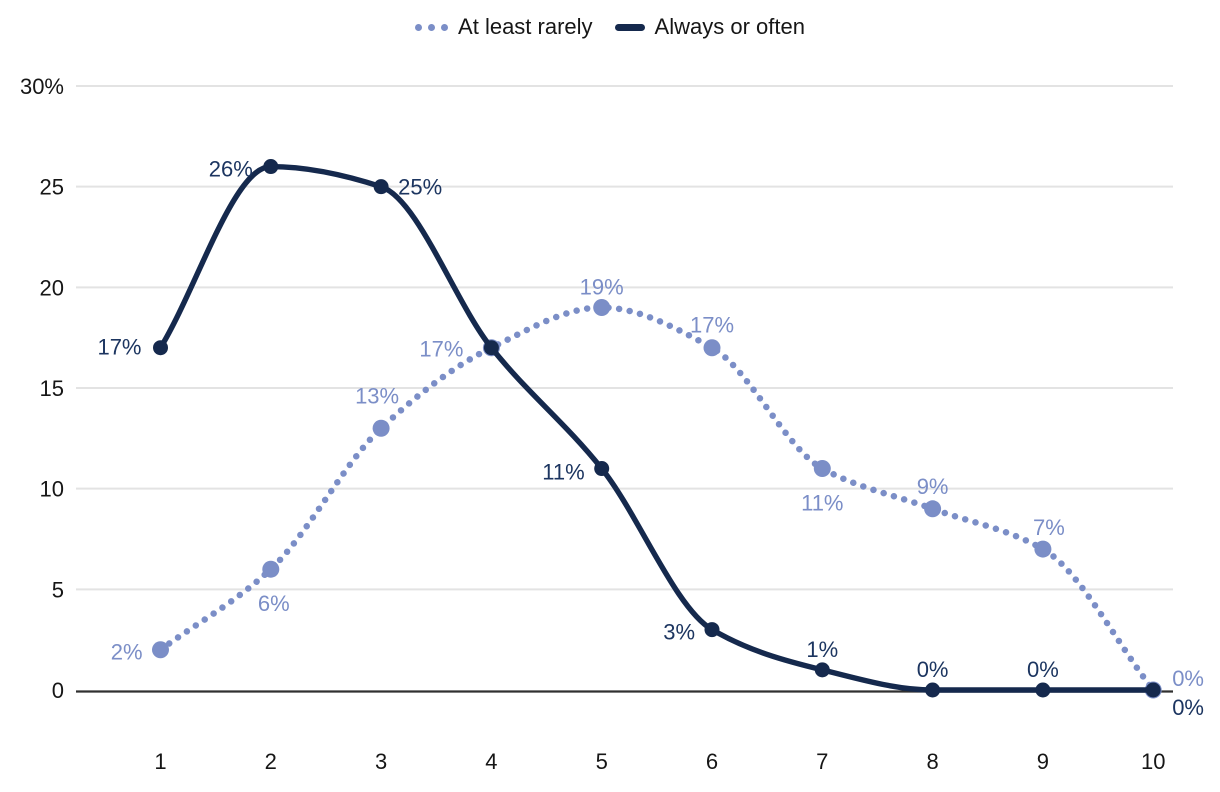  Describe the element at coordinates (52, 187) in the screenshot. I see `y-tick-label: 25` at that location.